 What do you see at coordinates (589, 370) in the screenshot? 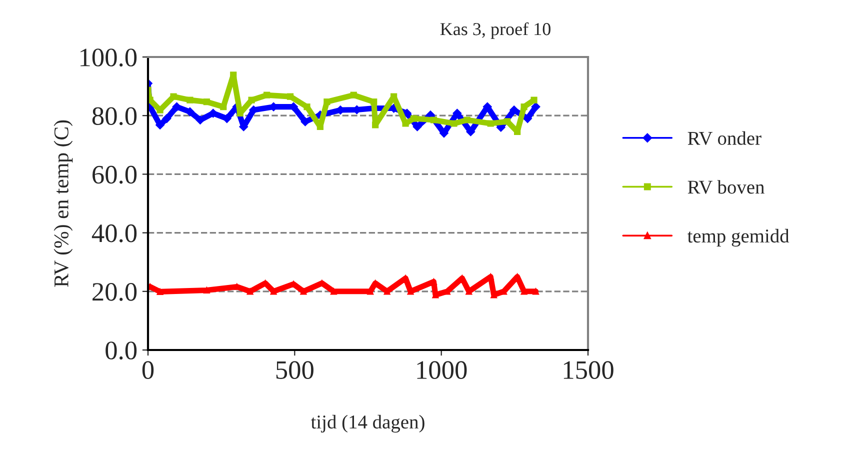
I see `x-tick-label: 1500` at bounding box center [589, 370].